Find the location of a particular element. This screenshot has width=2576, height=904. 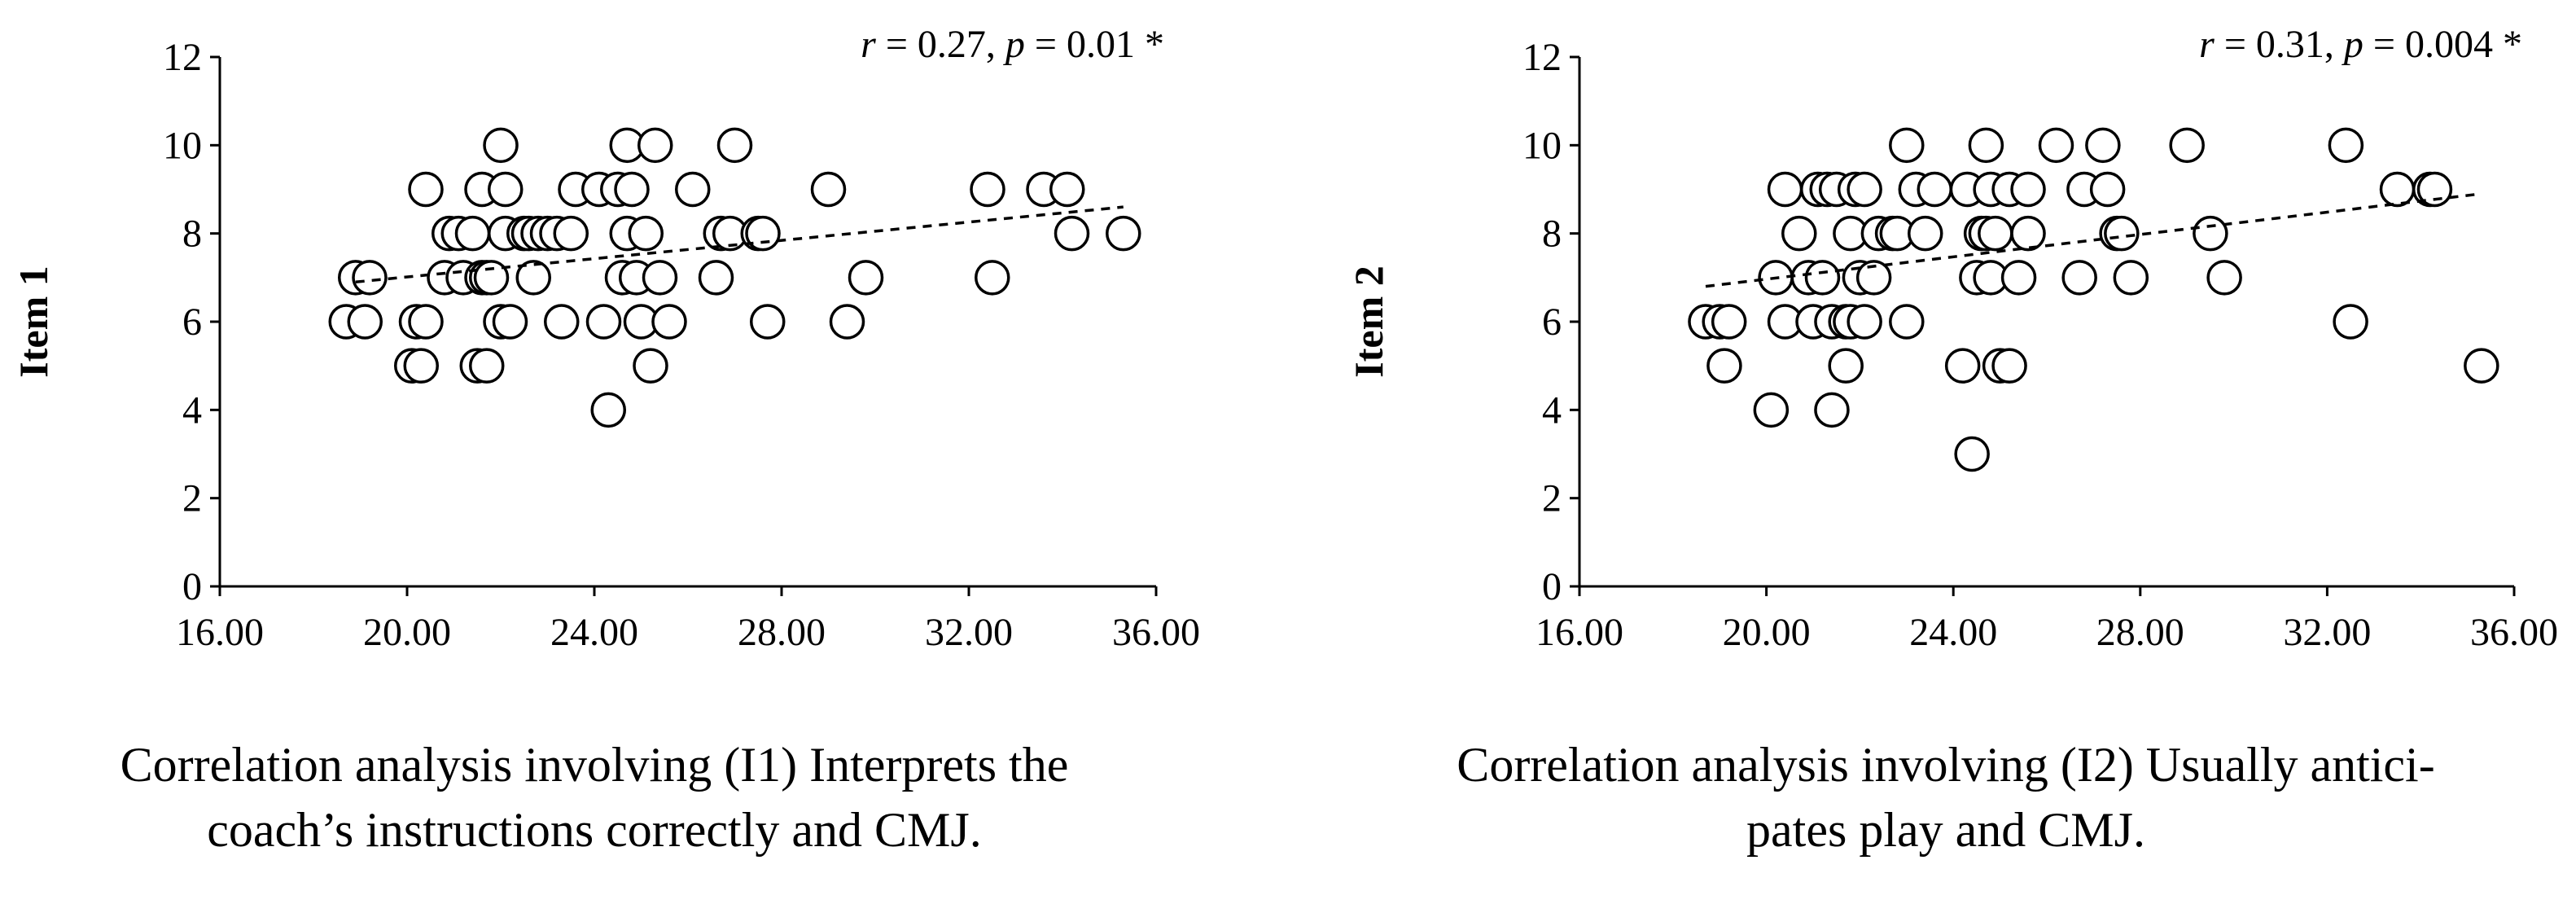

x-tick-label: 32.00 is located at coordinates (969, 632).